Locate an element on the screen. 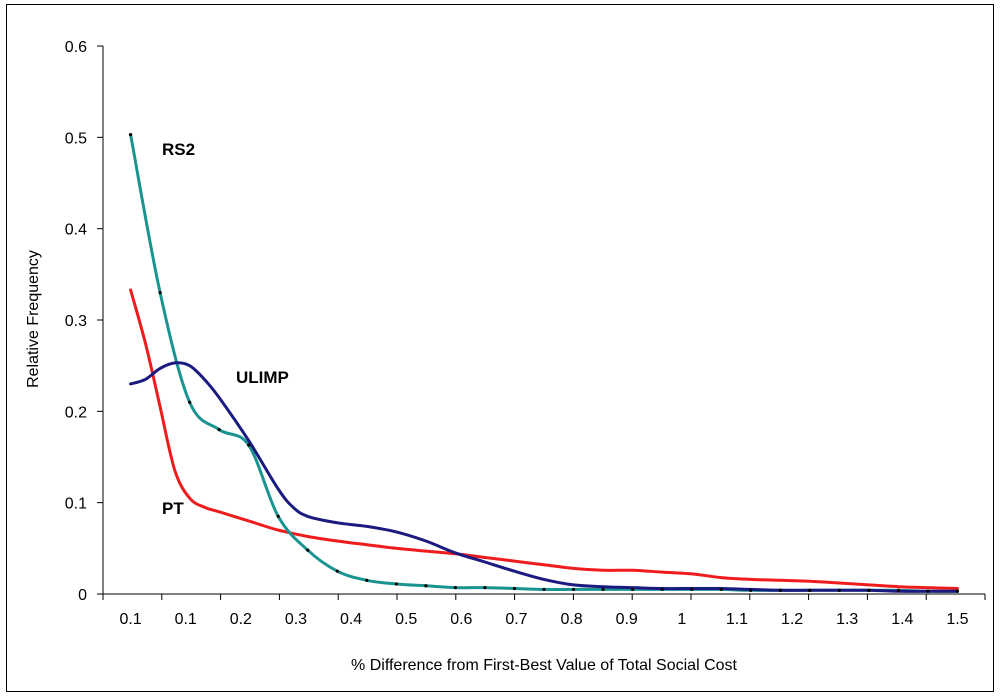 Image resolution: width=1002 pixels, height=698 pixels. x-tick-label: 1.3 is located at coordinates (847, 619).